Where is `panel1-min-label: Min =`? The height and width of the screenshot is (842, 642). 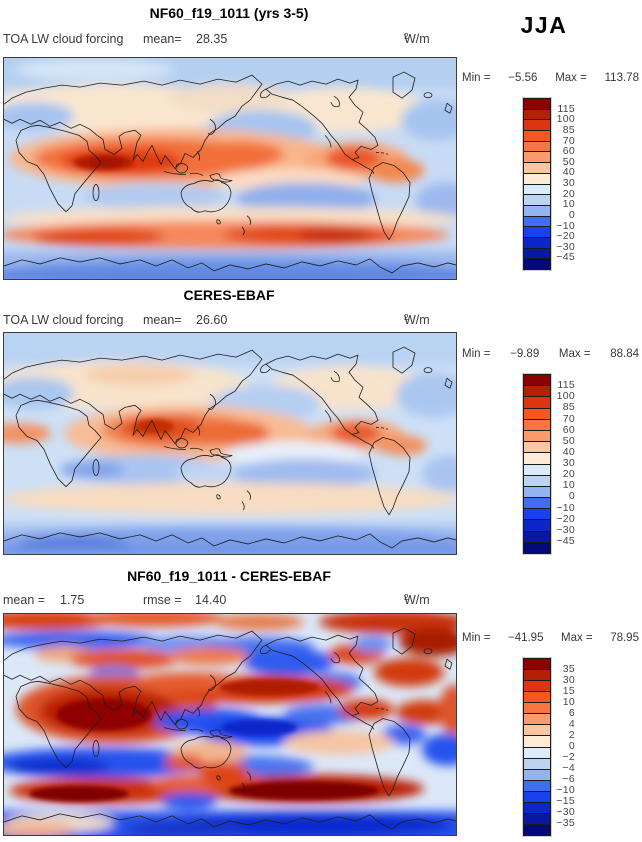 panel1-min-label: Min = is located at coordinates (476, 78).